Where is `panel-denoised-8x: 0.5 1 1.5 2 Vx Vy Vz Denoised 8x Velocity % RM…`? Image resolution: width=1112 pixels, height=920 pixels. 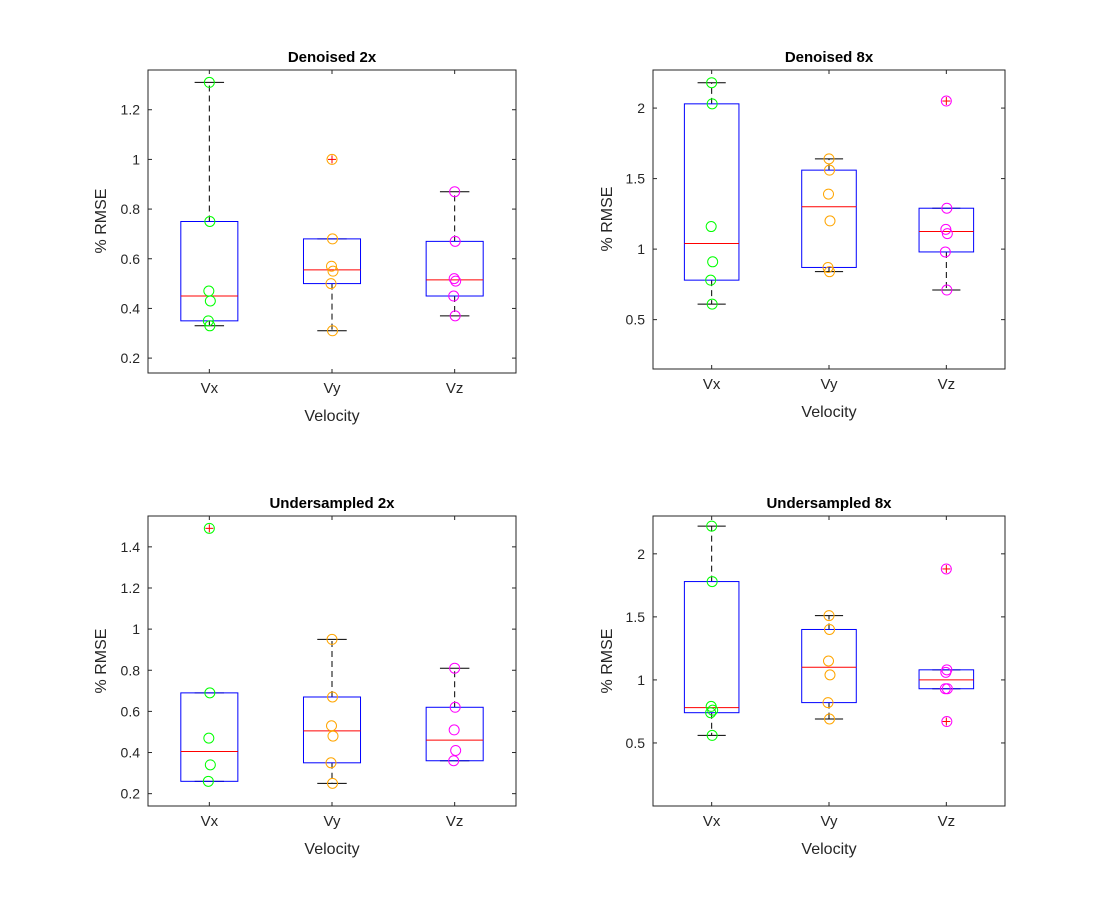
panel-denoised-8x: 0.5 1 1.5 2 Vx Vy Vz Denoised 8x Velocity % RM… is located at coordinates (802, 235).